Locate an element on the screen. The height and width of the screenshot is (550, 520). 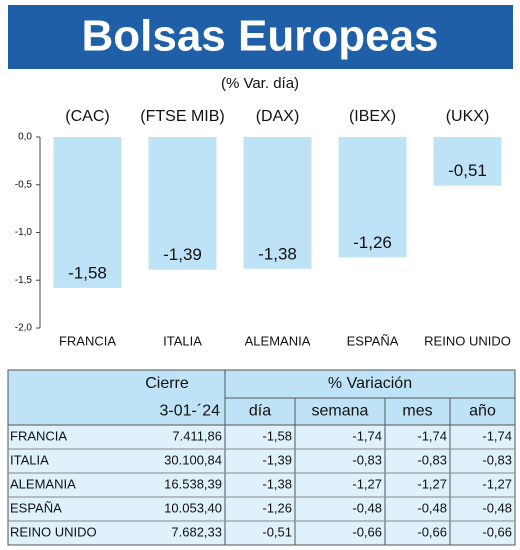
table-header: día is located at coordinates (260, 411).